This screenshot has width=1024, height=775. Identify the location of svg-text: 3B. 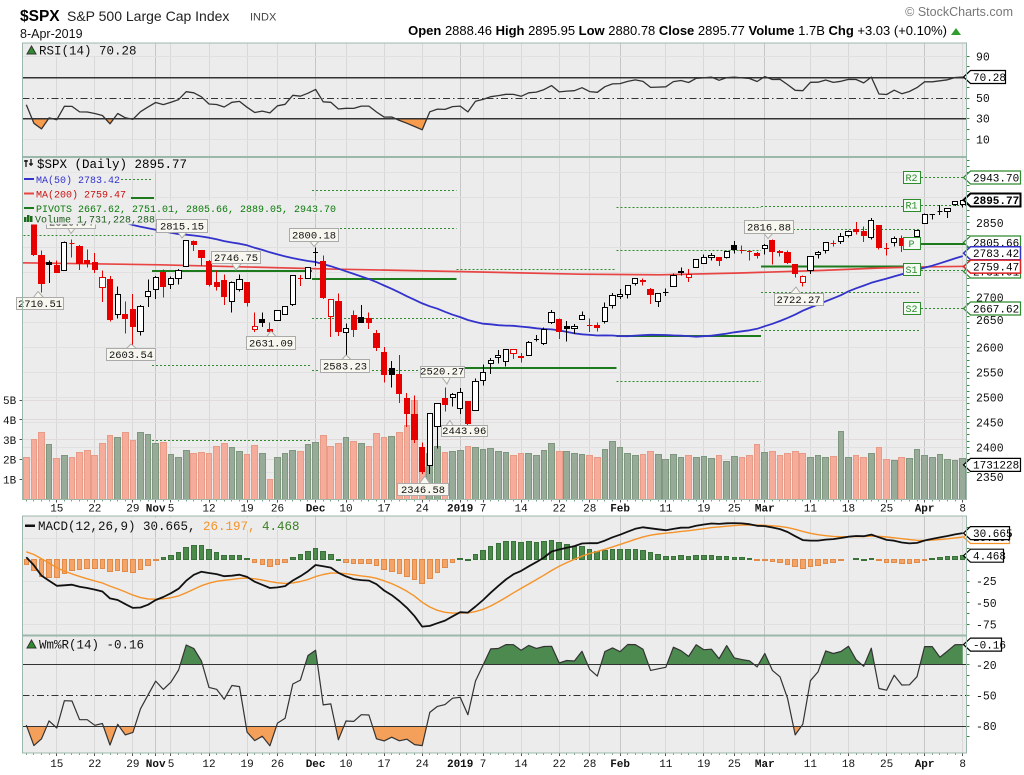
(10, 442).